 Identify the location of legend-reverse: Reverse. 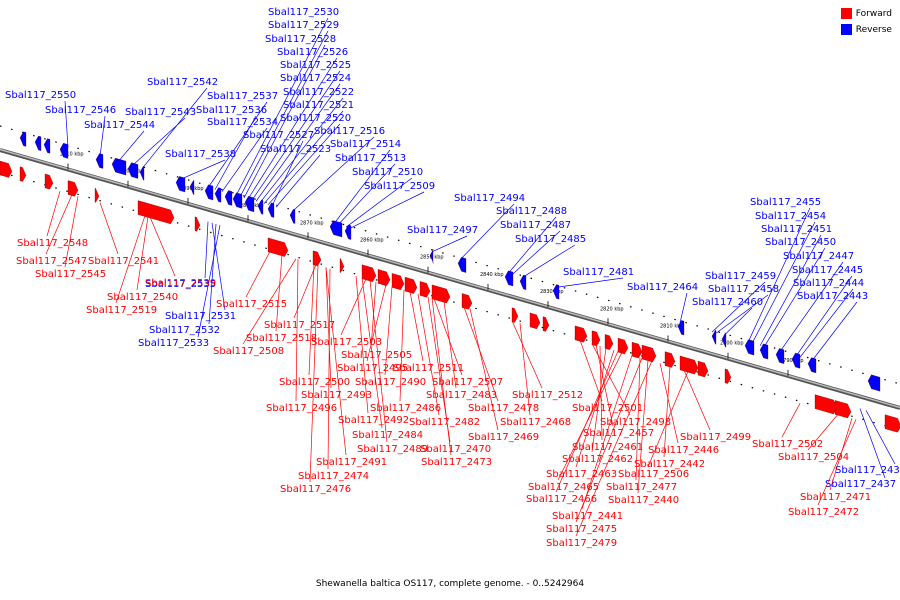
(866, 29).